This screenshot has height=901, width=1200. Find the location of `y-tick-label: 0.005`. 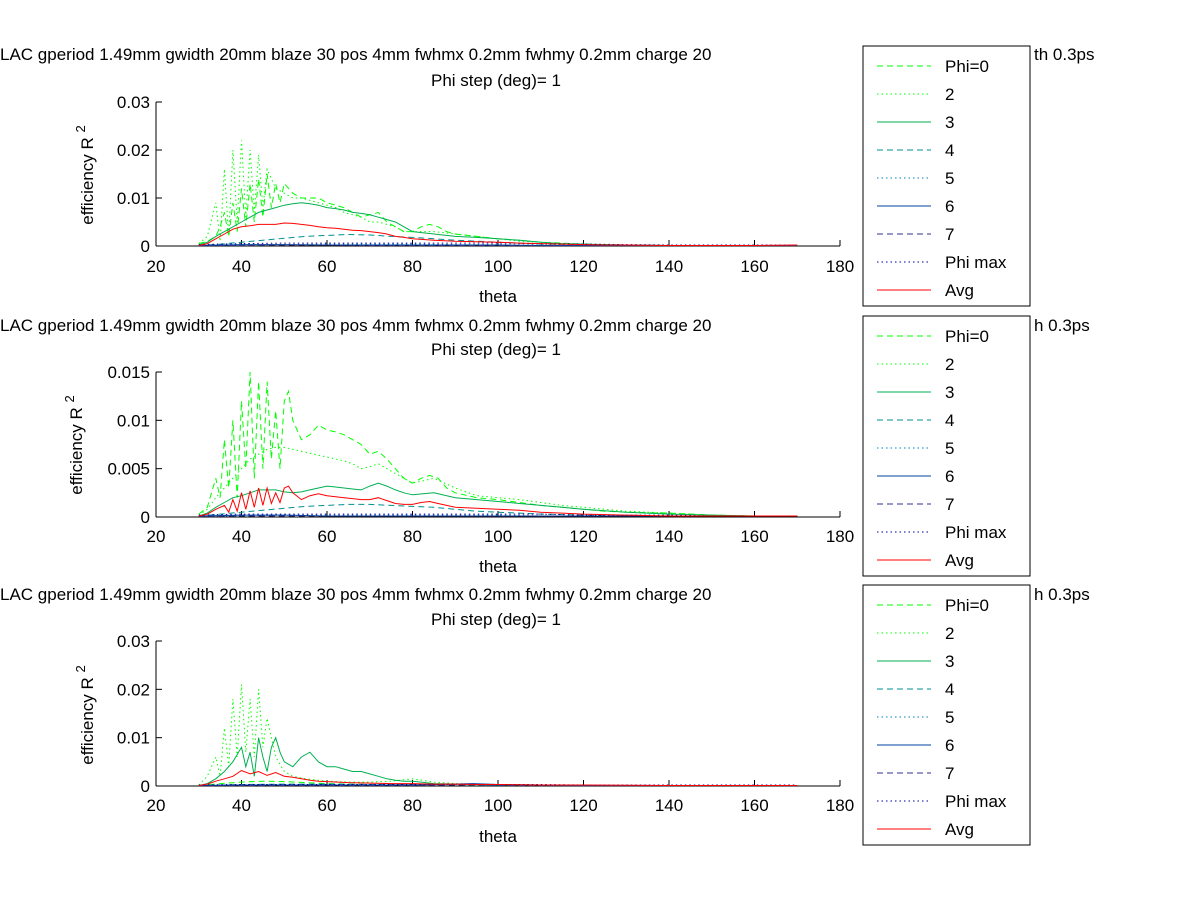

y-tick-label: 0.005 is located at coordinates (128, 469).